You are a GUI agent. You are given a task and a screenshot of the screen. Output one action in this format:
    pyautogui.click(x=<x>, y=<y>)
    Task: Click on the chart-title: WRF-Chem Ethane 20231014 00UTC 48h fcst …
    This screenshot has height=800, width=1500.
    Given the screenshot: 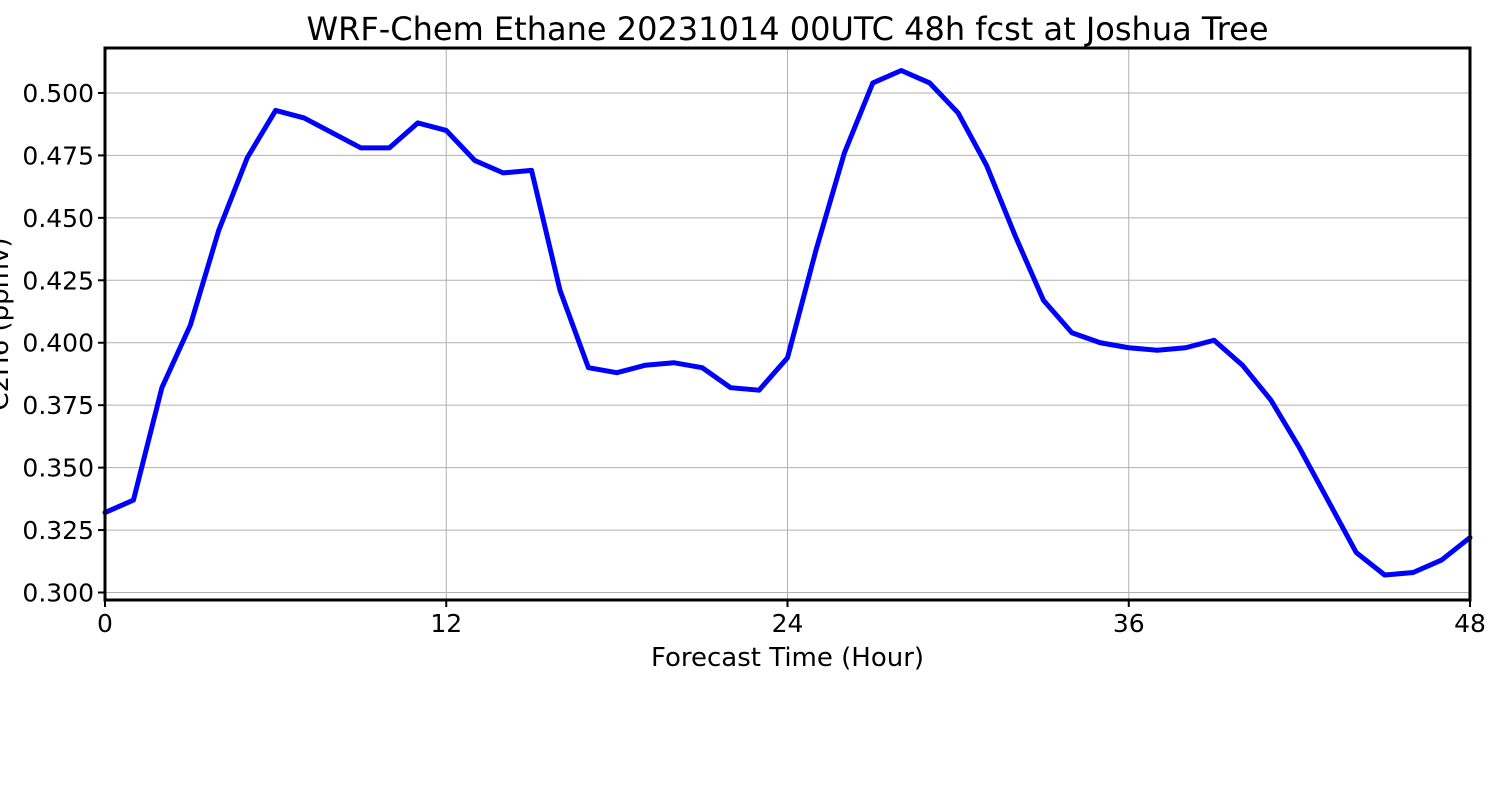 What is the action you would take?
    pyautogui.click(x=787, y=29)
    